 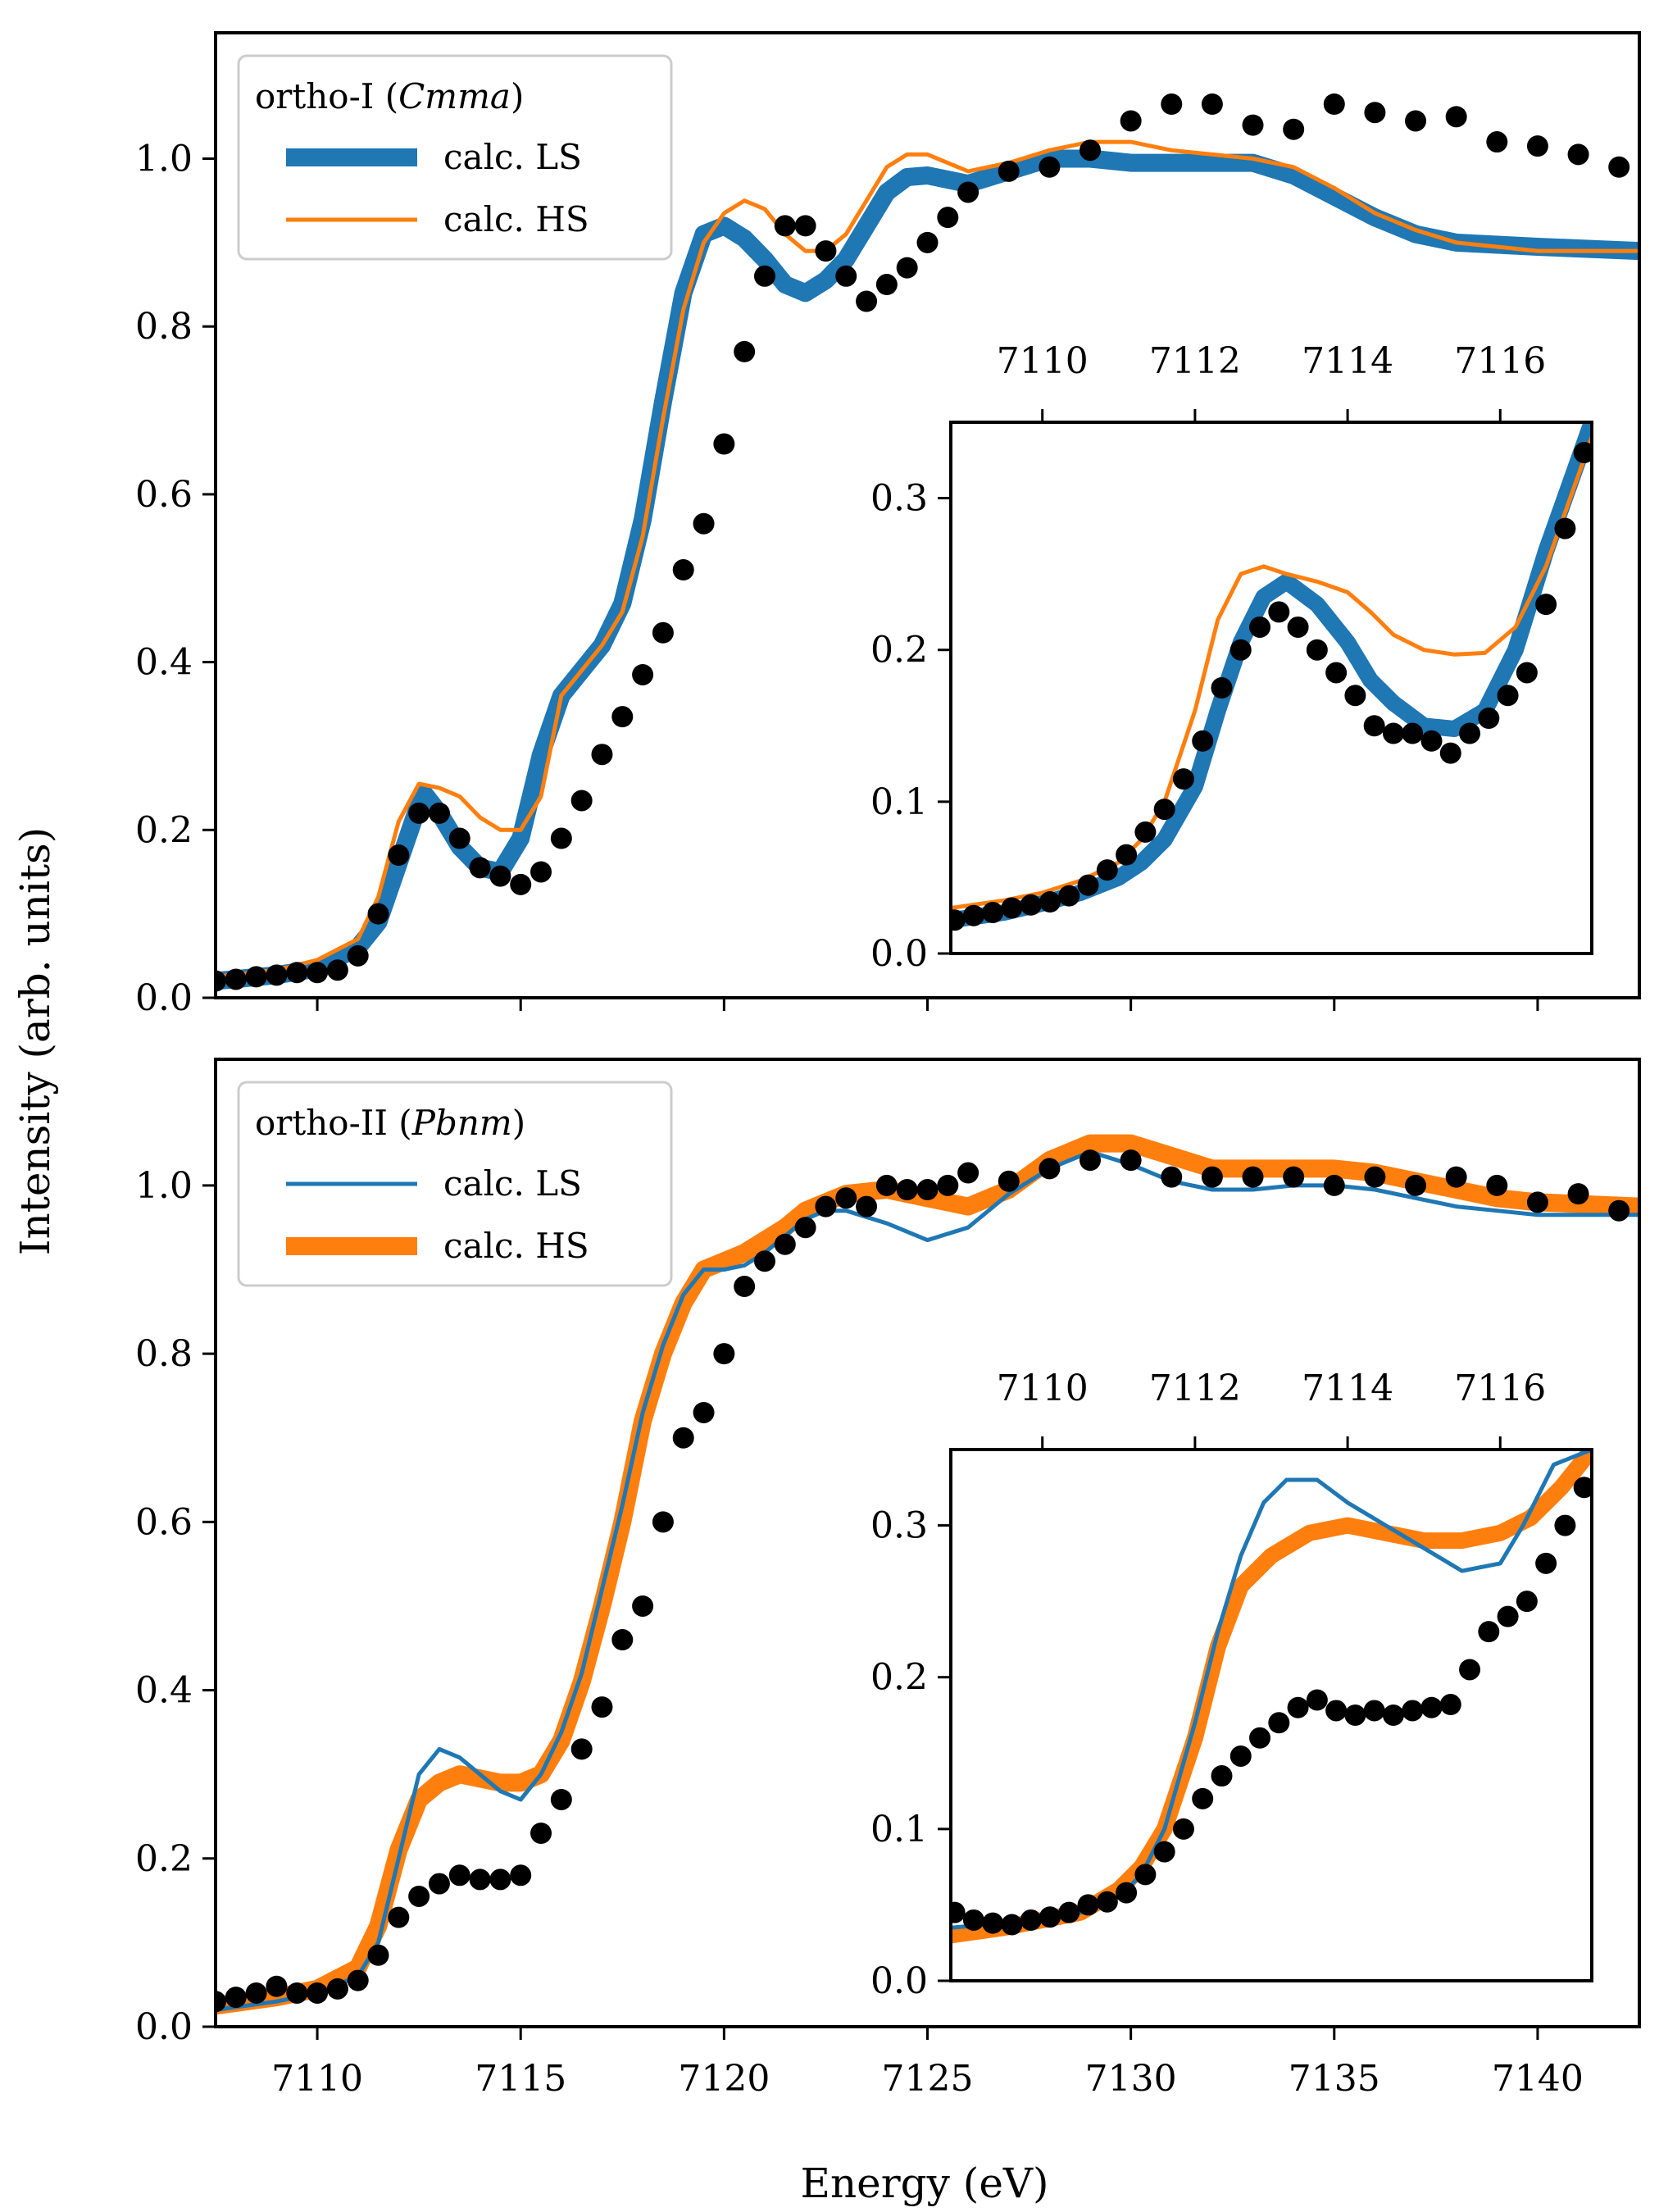 I want to click on panel1-legend-title: ortho-I (Cmma), so click(x=389, y=96).